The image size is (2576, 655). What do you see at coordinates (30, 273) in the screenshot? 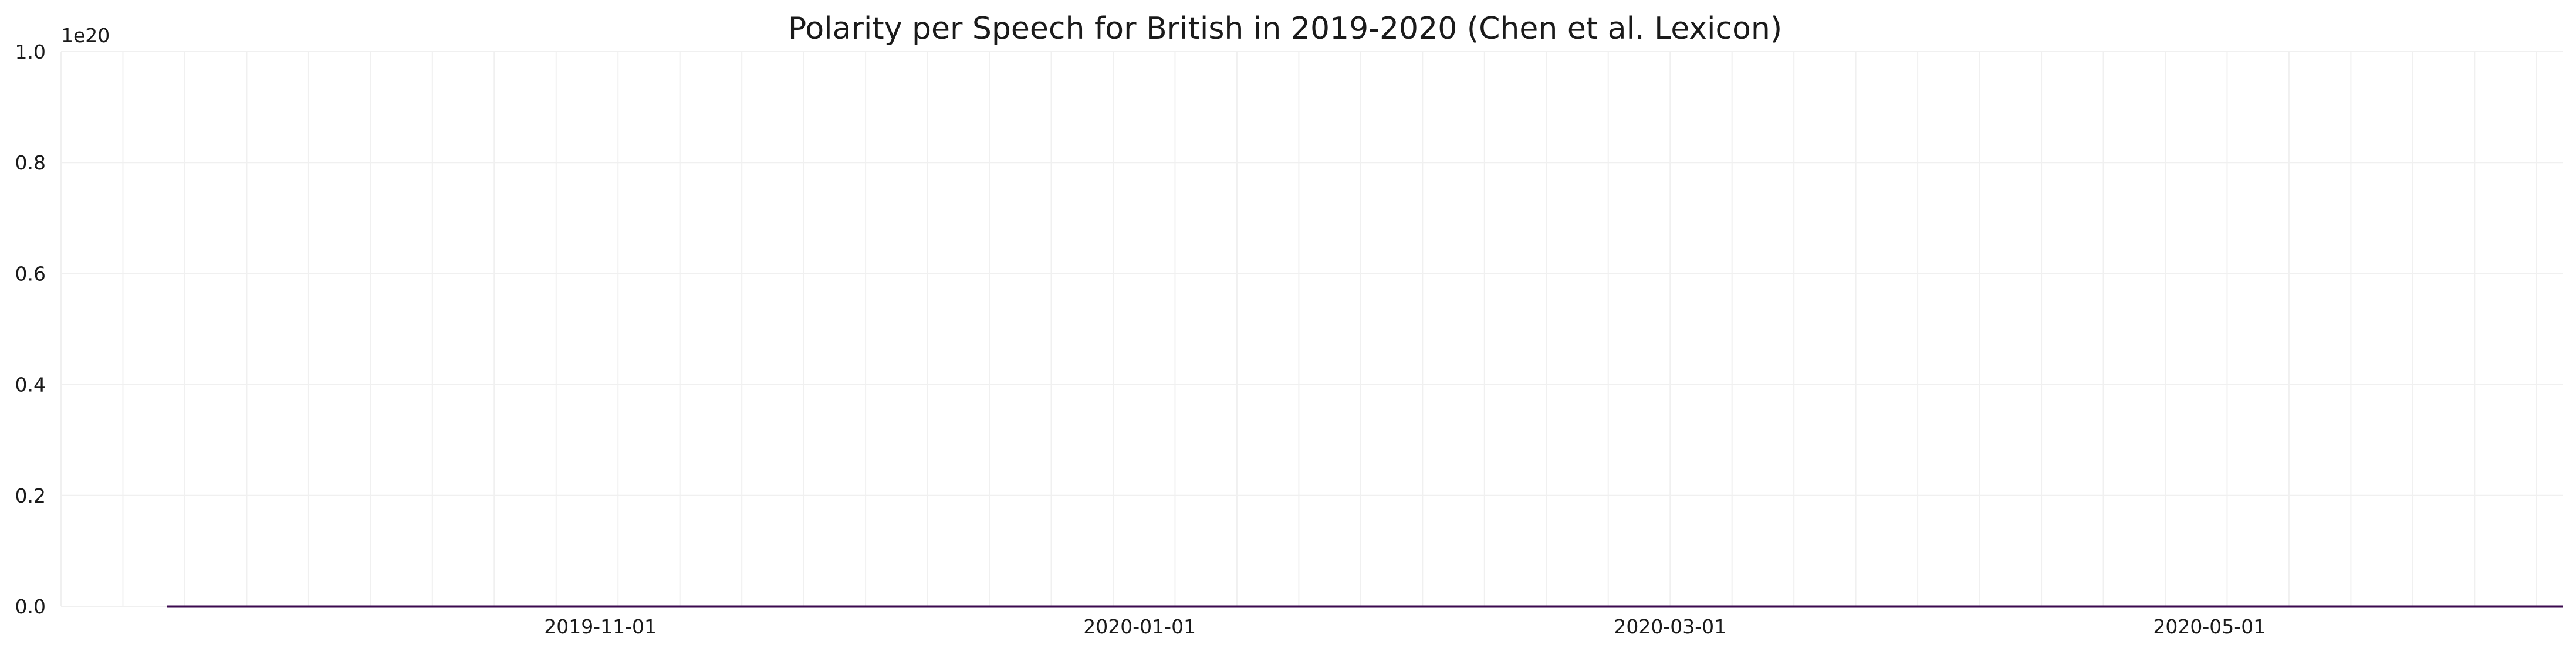
I see `y-tick-label: 0.6` at bounding box center [30, 273].